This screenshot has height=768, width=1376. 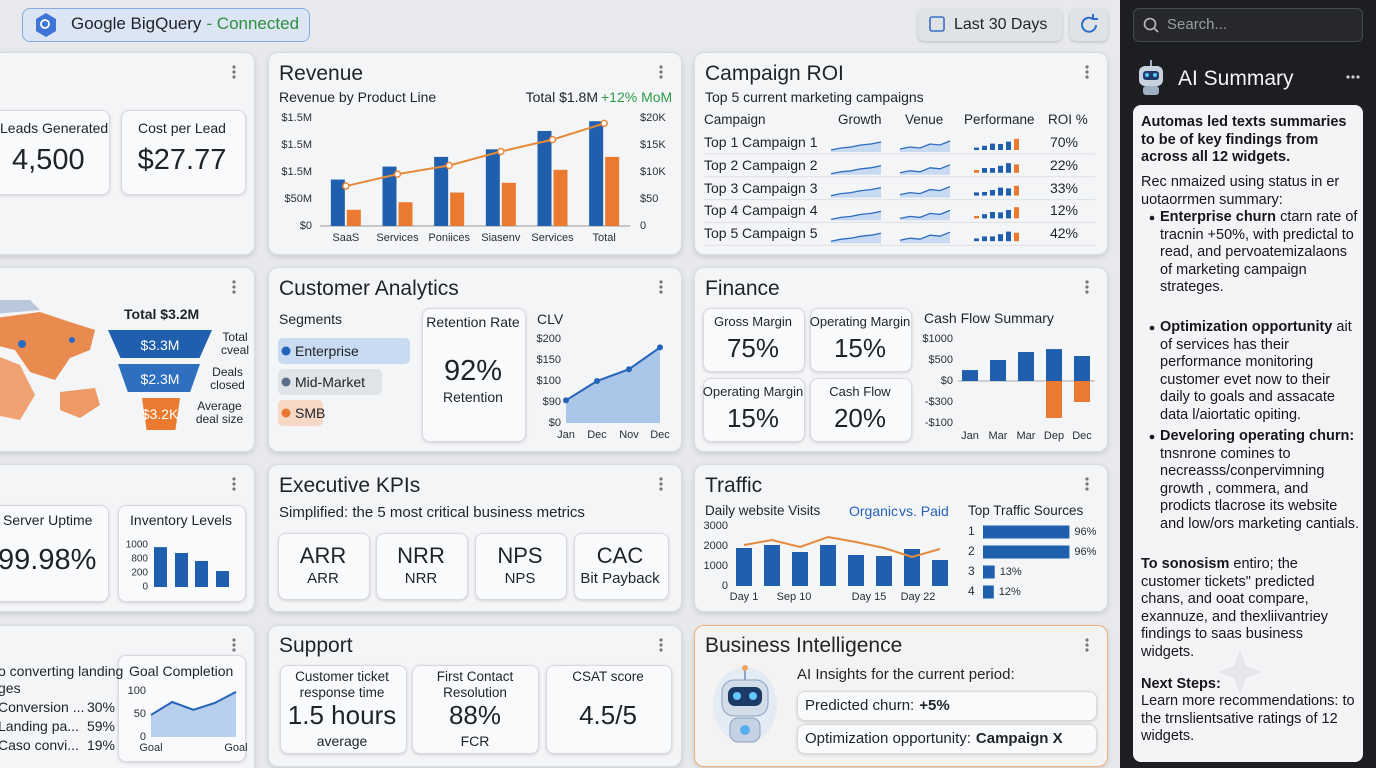 What do you see at coordinates (774, 73) in the screenshot?
I see `card-title: Campaign ROI` at bounding box center [774, 73].